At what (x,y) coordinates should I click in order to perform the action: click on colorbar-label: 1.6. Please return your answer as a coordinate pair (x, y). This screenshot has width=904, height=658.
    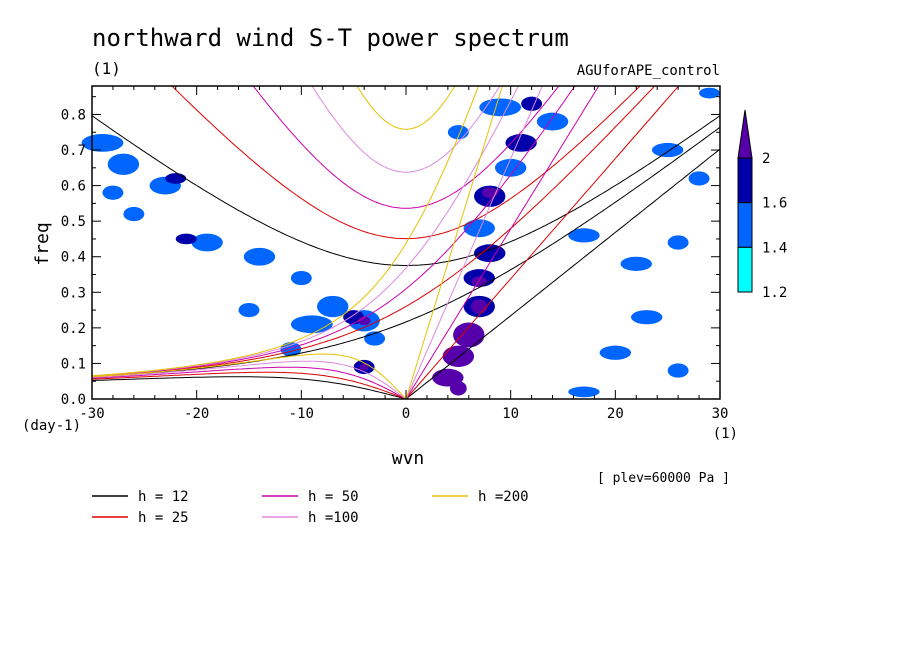
    Looking at the image, I should click on (774, 204).